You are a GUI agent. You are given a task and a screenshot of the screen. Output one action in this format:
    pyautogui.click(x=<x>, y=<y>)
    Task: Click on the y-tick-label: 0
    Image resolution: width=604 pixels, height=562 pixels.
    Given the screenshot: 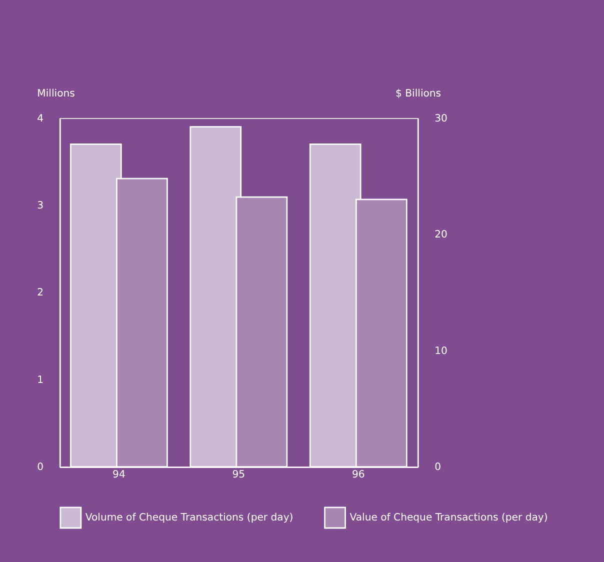 What is the action you would take?
    pyautogui.click(x=40, y=468)
    